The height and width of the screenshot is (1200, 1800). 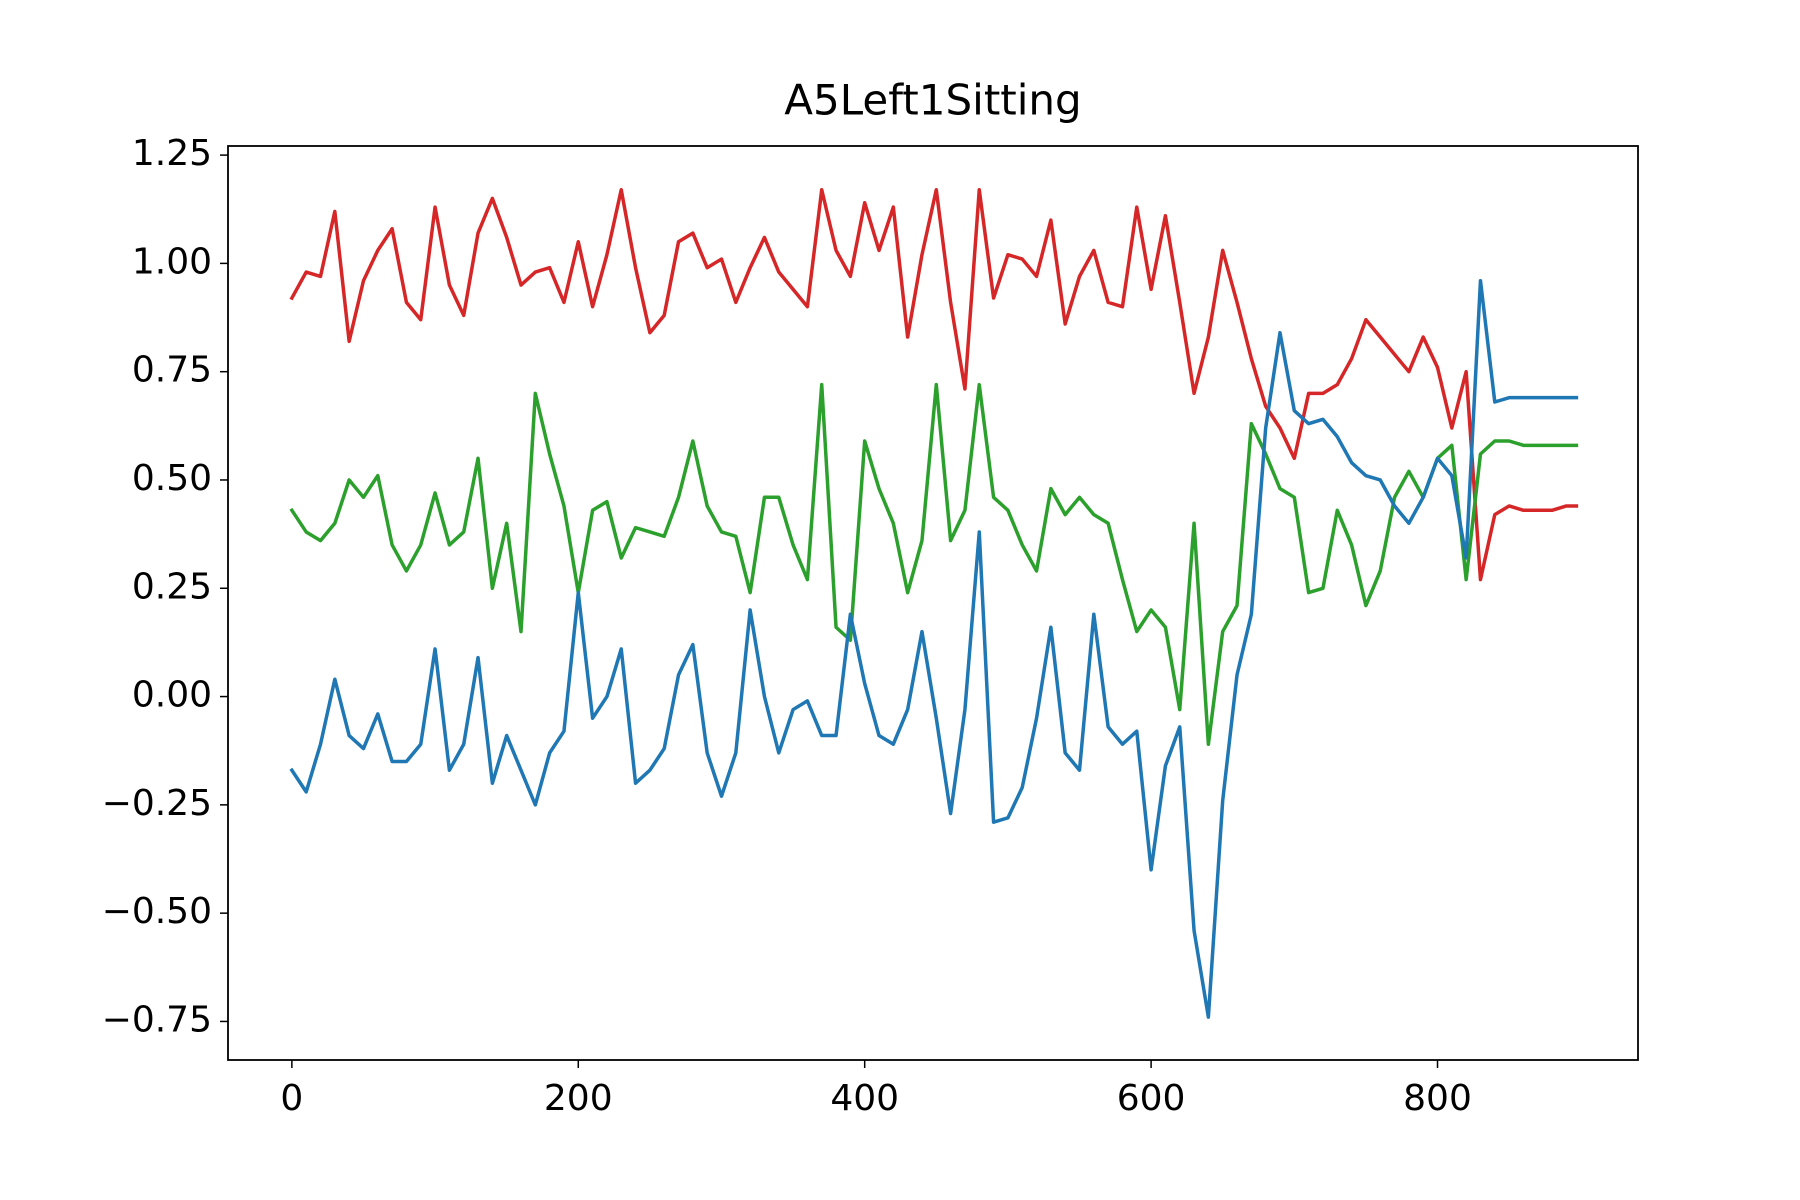 I want to click on y-tick-label: 0.25, so click(x=172, y=586).